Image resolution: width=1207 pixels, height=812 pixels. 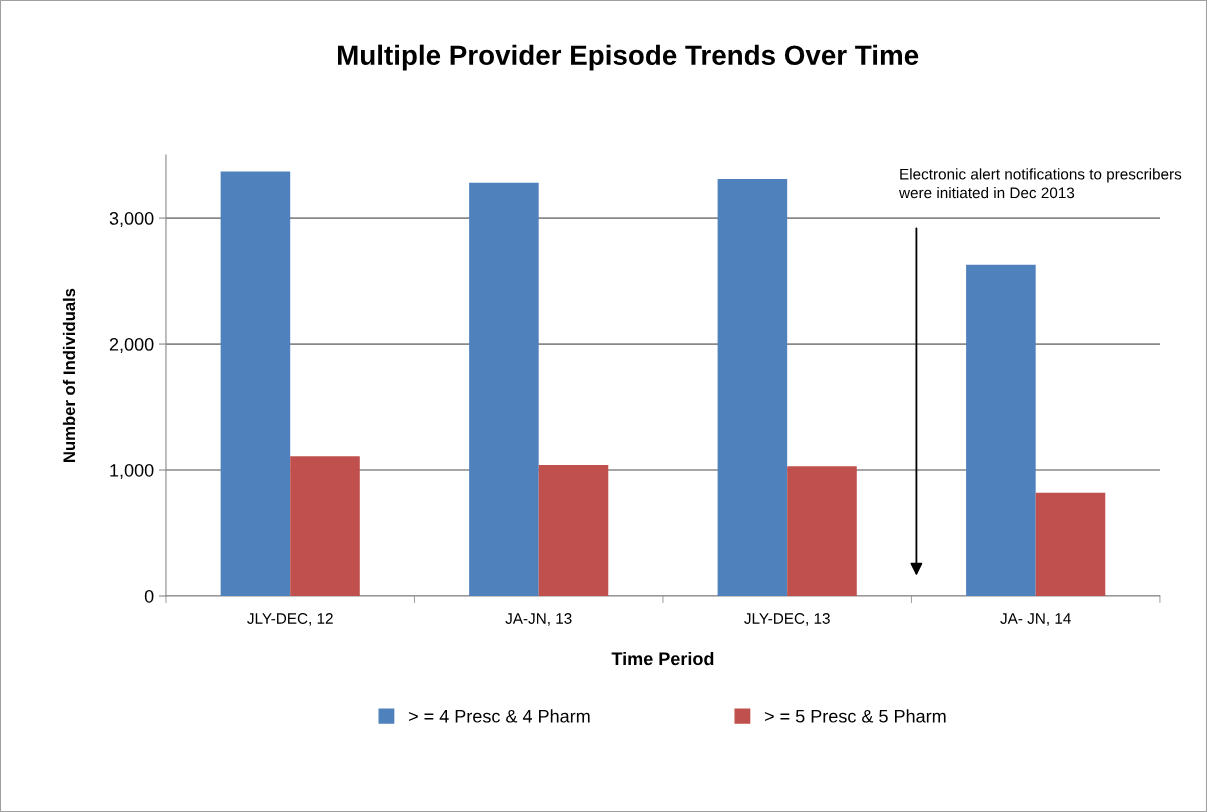 I want to click on x-tick-label: JLY-DEC, 12, so click(x=290, y=619).